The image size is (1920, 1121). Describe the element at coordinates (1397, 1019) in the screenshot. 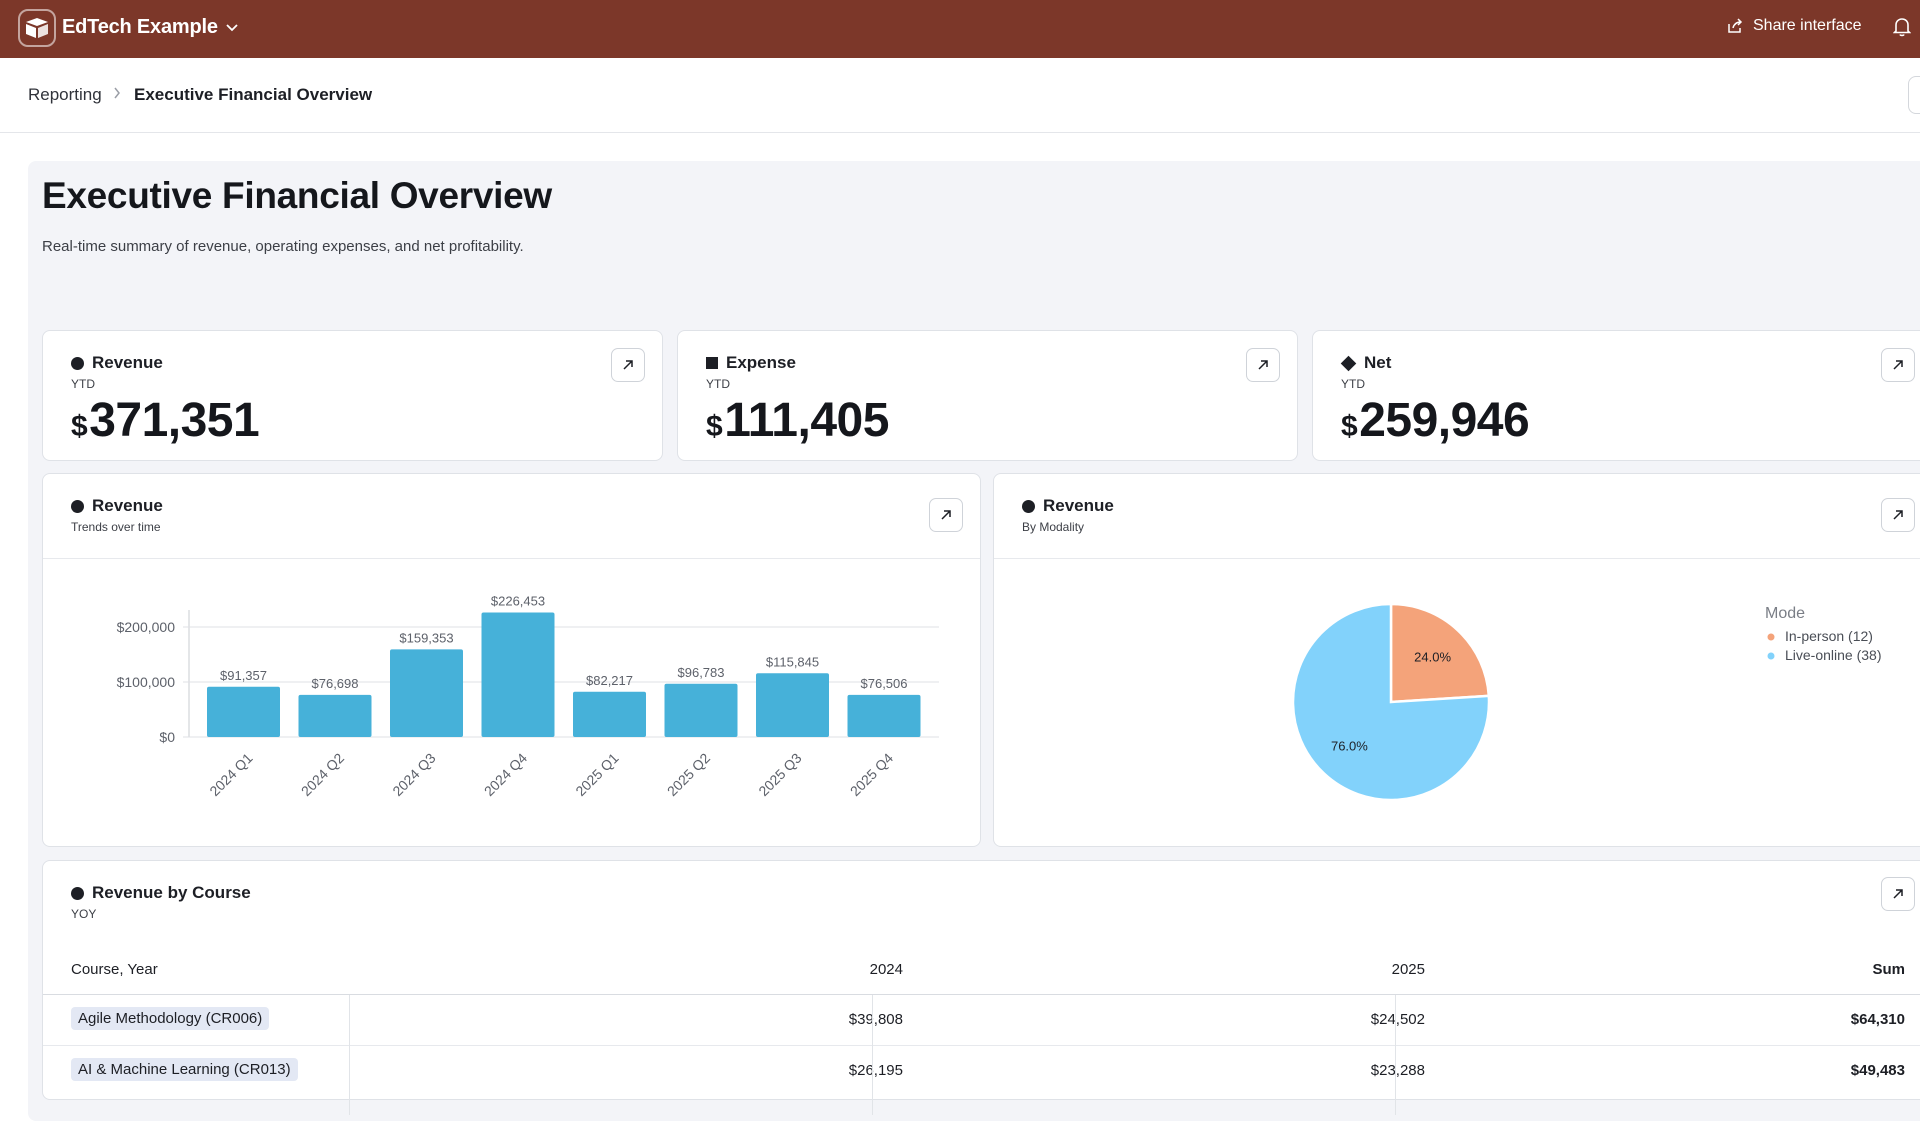

I see `cell-2025: $24,502` at that location.